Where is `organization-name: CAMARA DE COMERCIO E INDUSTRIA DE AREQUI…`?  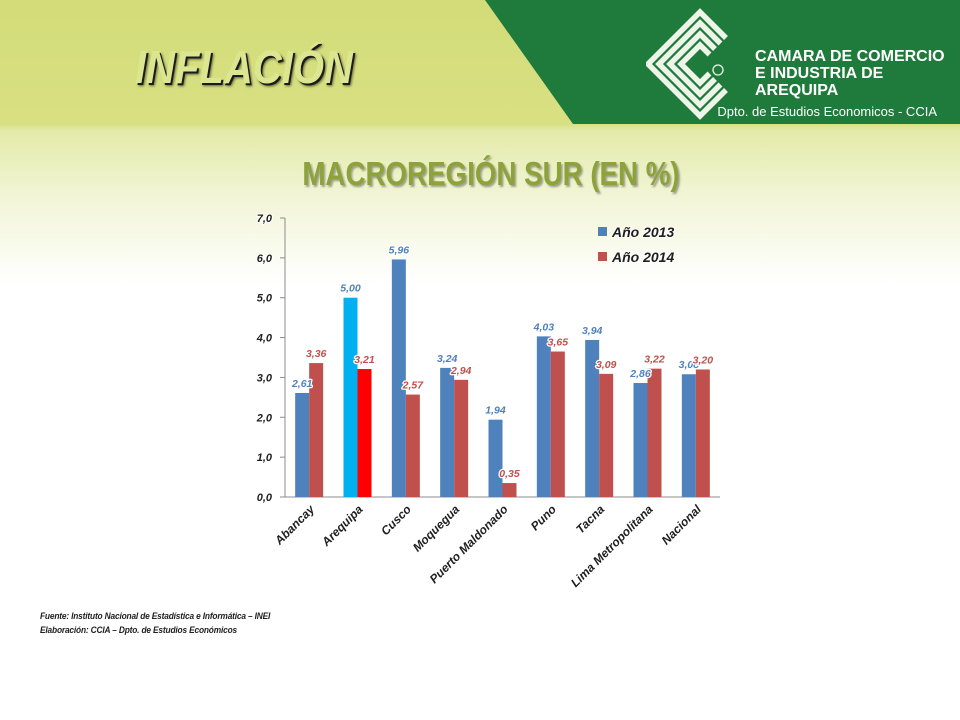 organization-name: CAMARA DE COMERCIO E INDUSTRIA DE AREQUI… is located at coordinates (850, 73).